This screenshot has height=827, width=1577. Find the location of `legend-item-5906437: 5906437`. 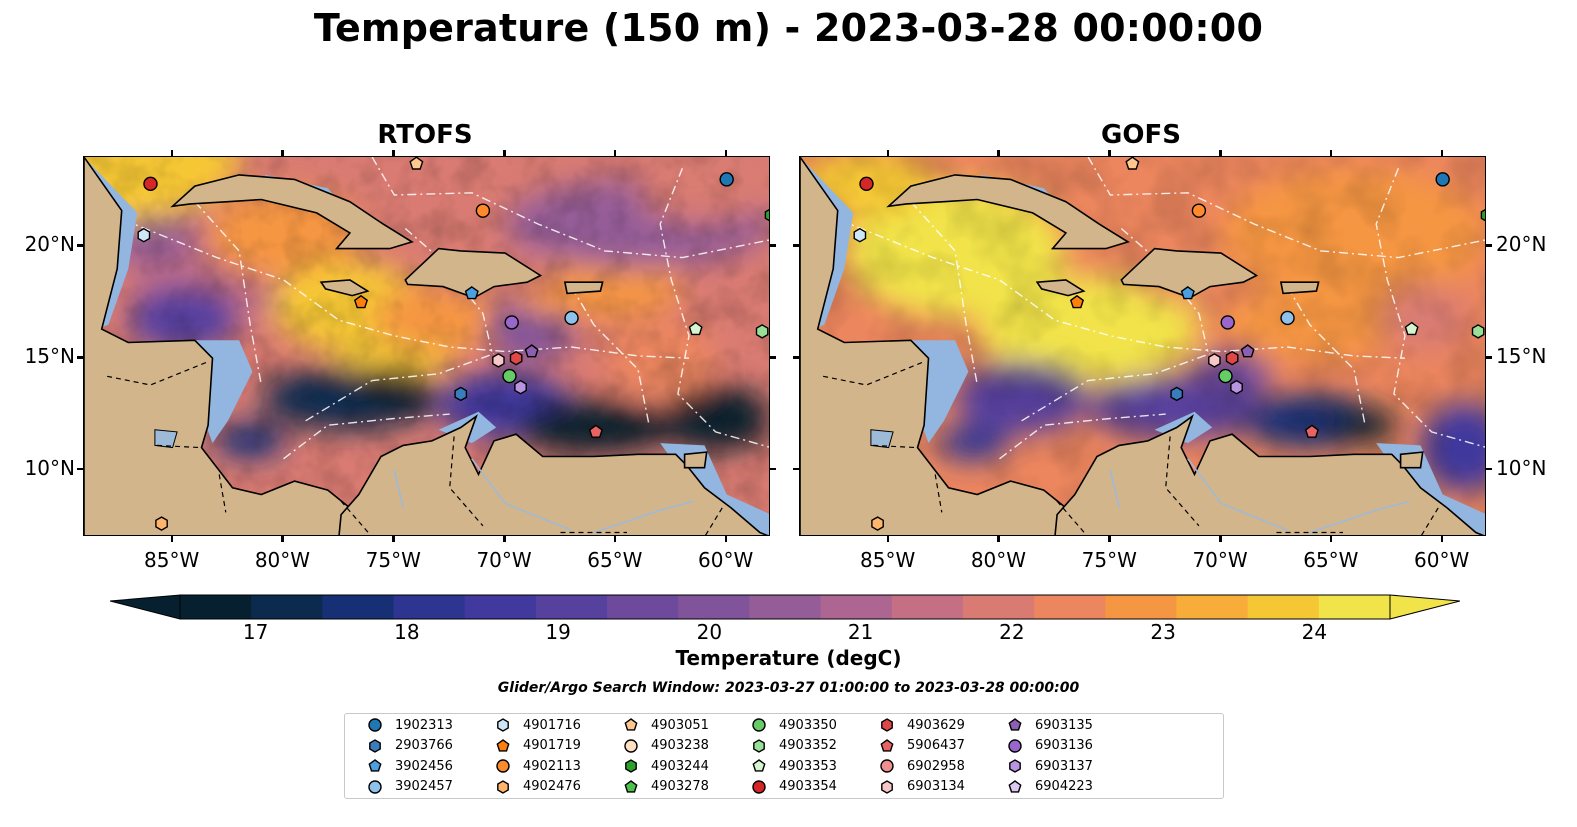

legend-item-5906437: 5906437 is located at coordinates (921, 746).